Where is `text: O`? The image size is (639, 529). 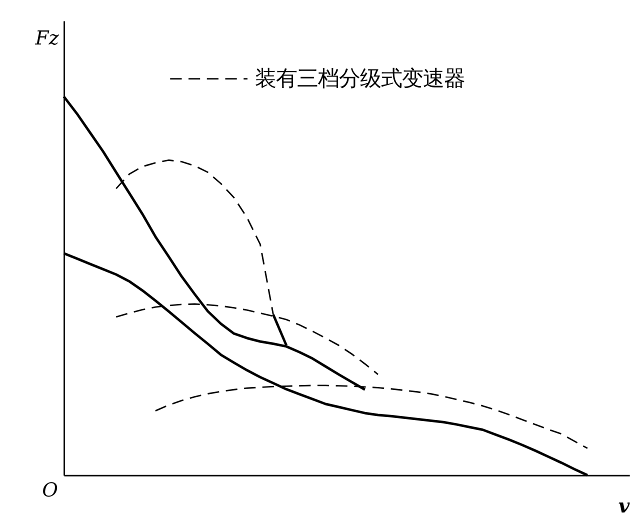 text: O is located at coordinates (50, 490).